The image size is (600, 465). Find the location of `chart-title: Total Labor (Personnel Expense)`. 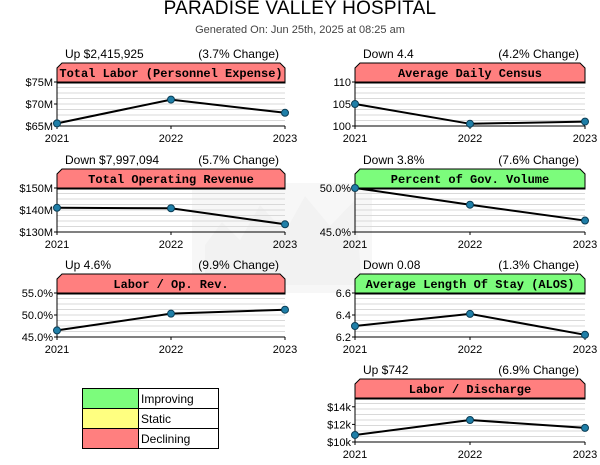

chart-title: Total Labor (Personnel Expense) is located at coordinates (170, 74).